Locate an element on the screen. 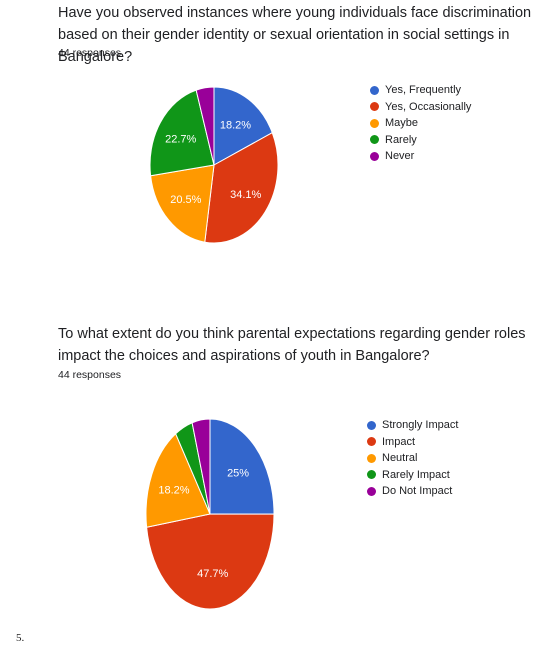  legend-label: Rarely Impact is located at coordinates (416, 474).